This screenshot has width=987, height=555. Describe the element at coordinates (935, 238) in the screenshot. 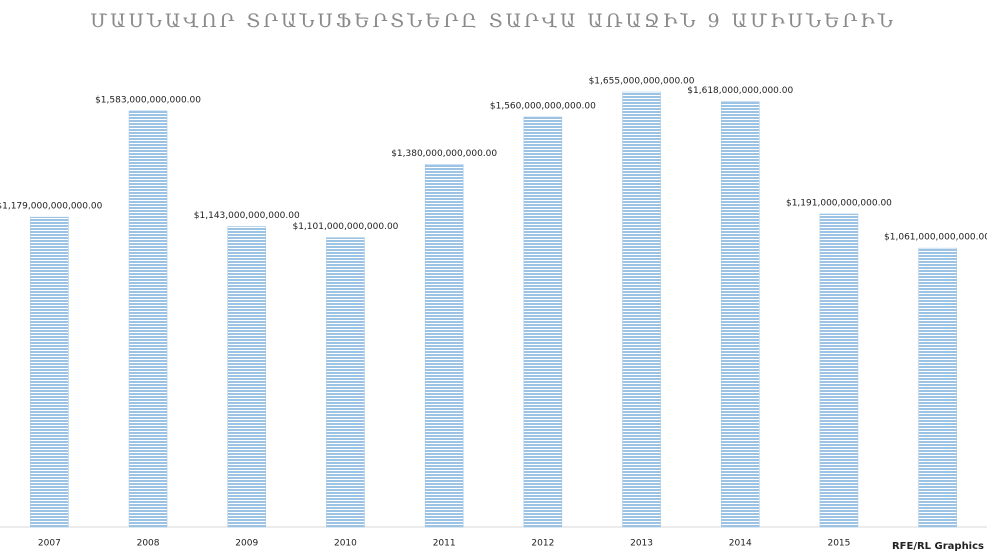

I see `value-label: $1,061,000,000,000.00` at that location.